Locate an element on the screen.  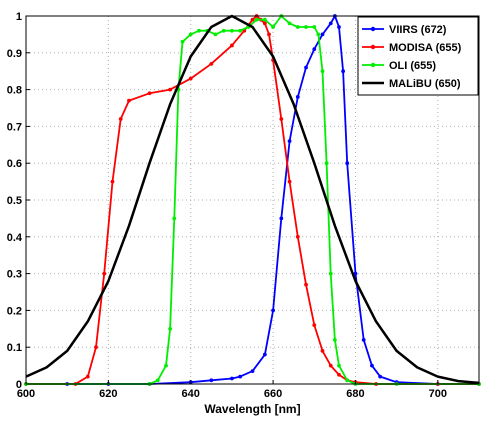
x-axis-label: Wavelength [nm] is located at coordinates (252, 409).